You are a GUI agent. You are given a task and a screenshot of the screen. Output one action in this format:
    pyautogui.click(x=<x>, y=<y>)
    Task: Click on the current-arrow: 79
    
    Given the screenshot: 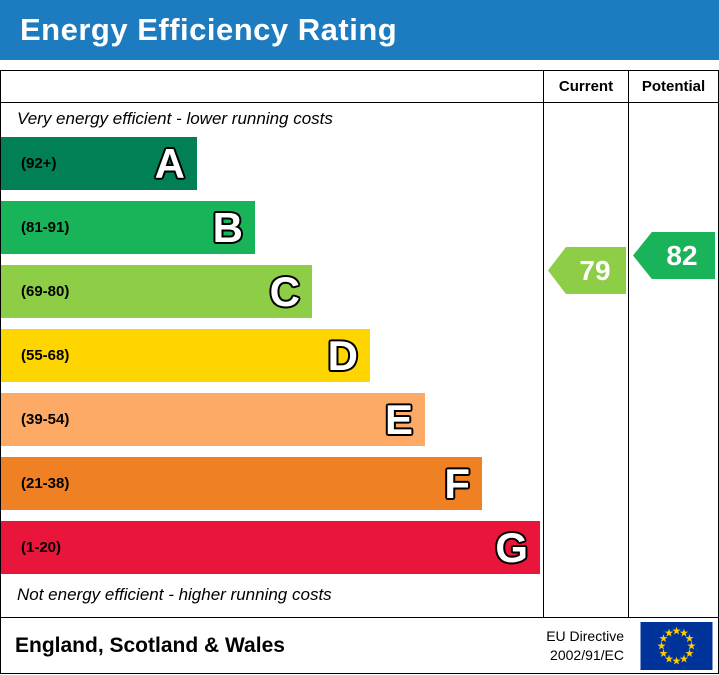 What is the action you would take?
    pyautogui.click(x=587, y=270)
    